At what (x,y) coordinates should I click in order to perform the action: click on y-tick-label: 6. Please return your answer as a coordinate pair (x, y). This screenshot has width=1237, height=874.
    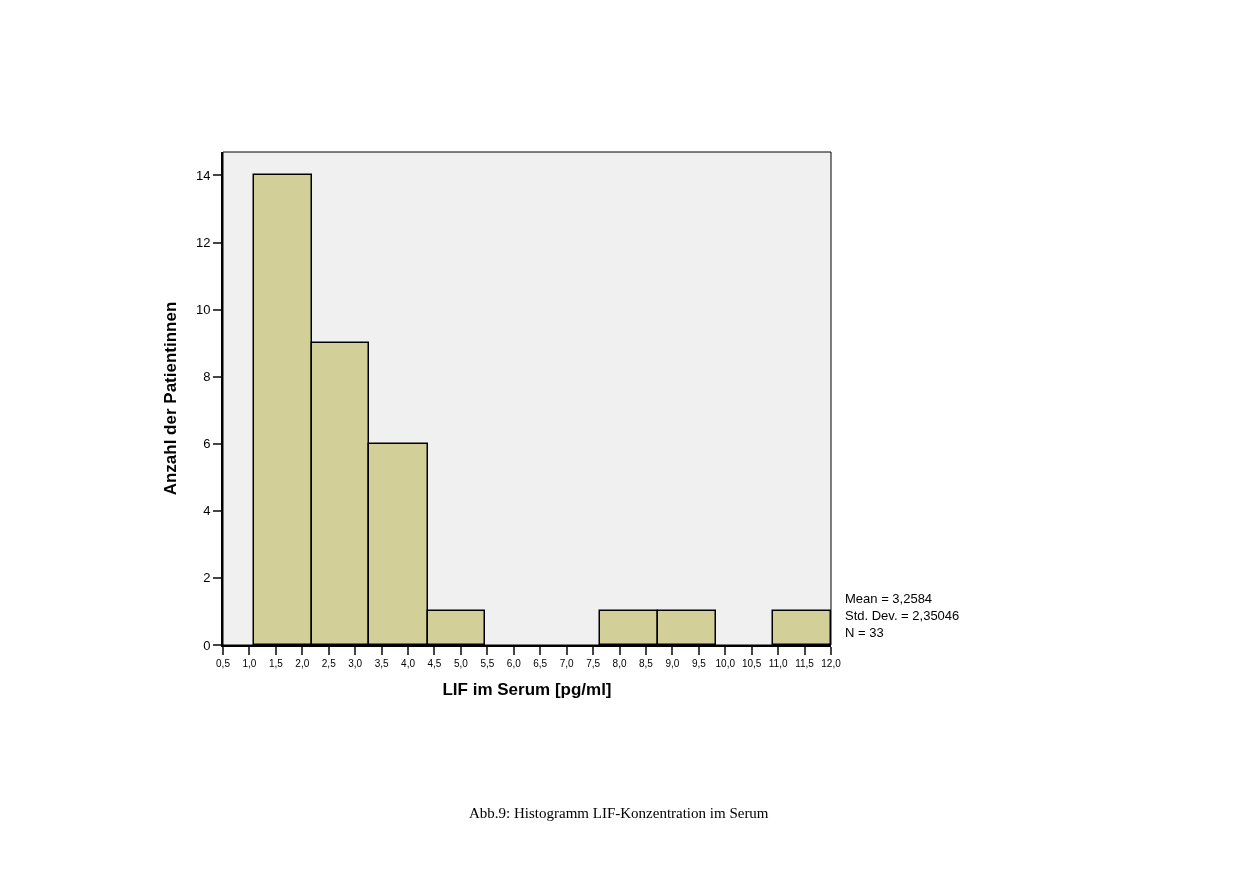
    Looking at the image, I should click on (207, 444).